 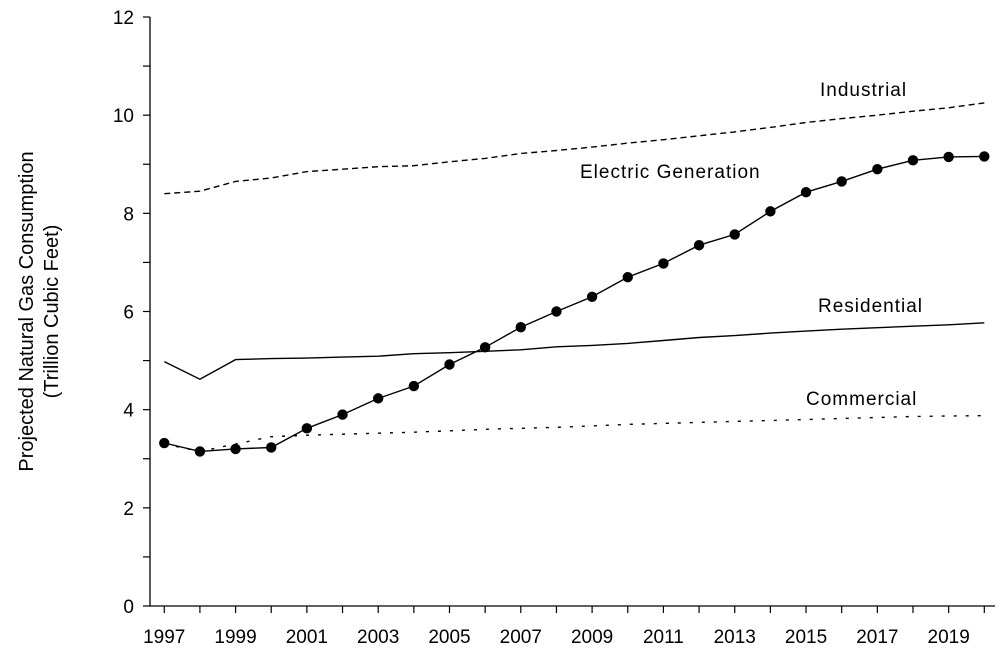 I want to click on series-line-commercial, so click(x=574, y=433).